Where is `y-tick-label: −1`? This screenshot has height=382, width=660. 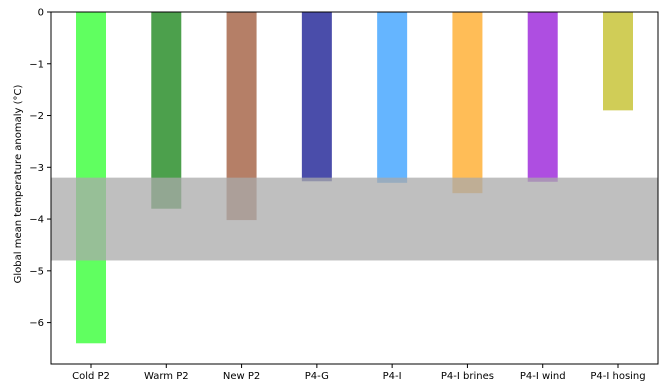
y-tick-label: −1 is located at coordinates (36, 64).